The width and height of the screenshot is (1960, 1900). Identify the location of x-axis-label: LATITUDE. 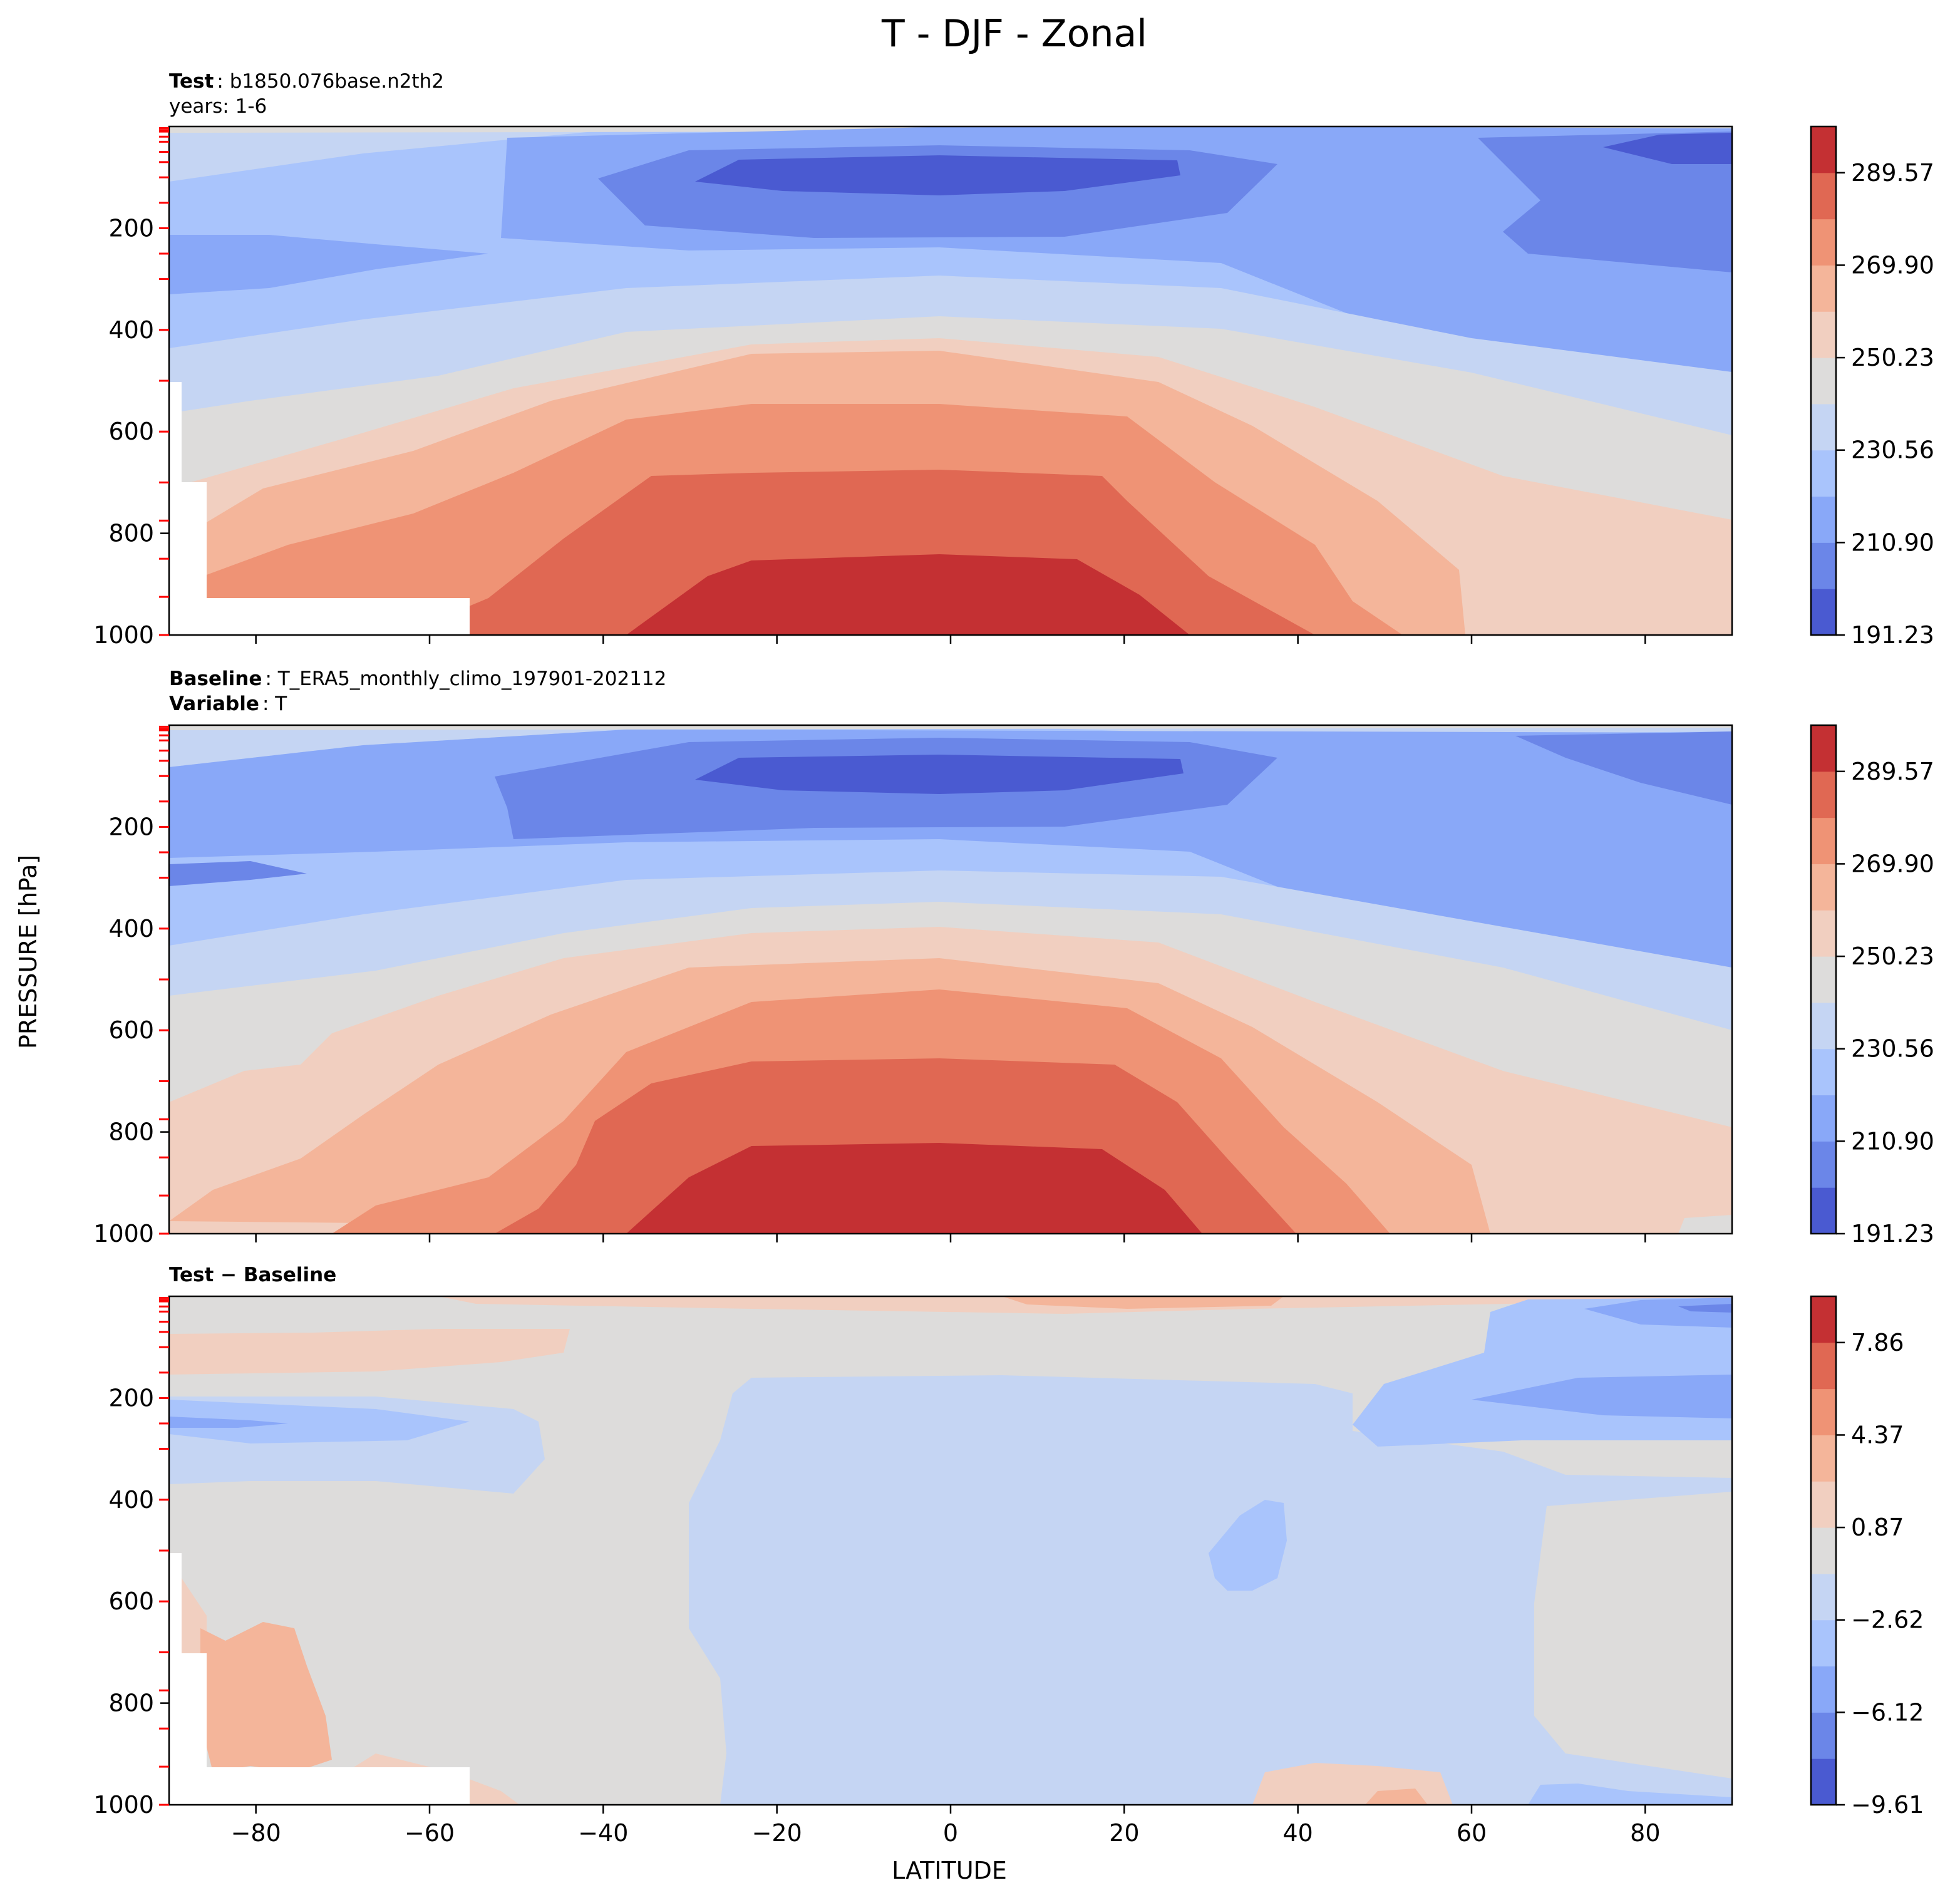
(949, 1870).